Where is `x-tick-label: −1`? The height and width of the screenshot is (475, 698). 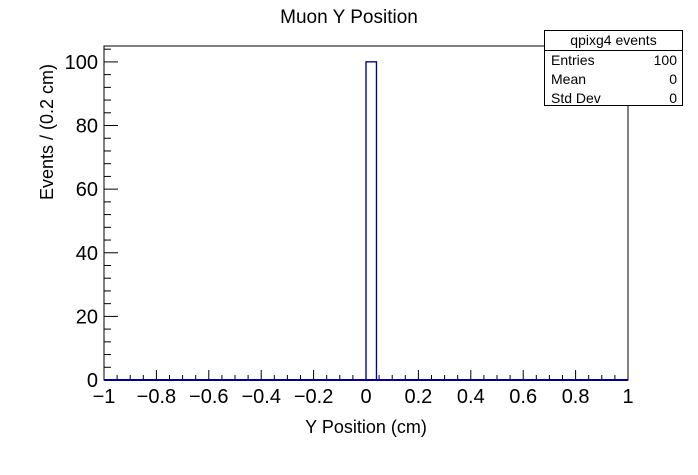
x-tick-label: −1 is located at coordinates (104, 397).